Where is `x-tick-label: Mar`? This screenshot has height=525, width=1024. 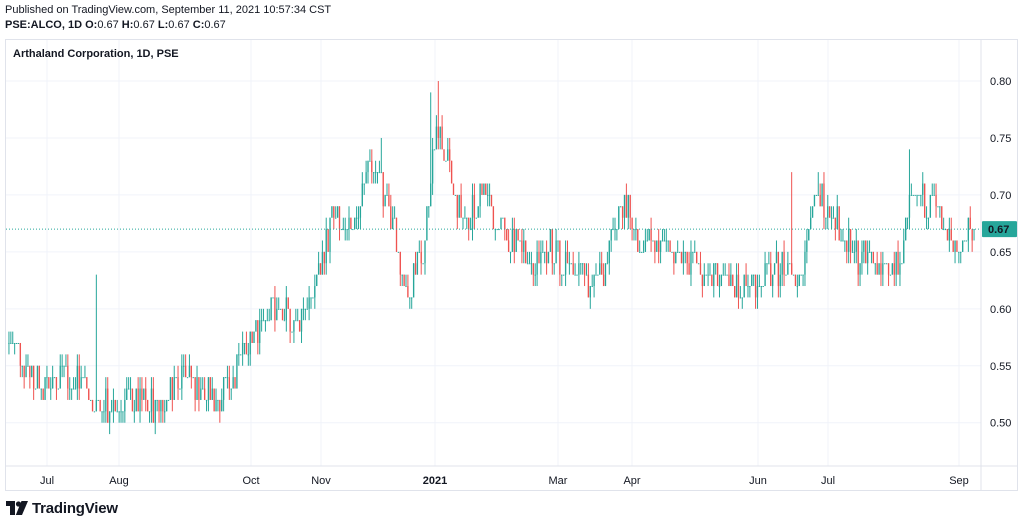
x-tick-label: Mar is located at coordinates (558, 481).